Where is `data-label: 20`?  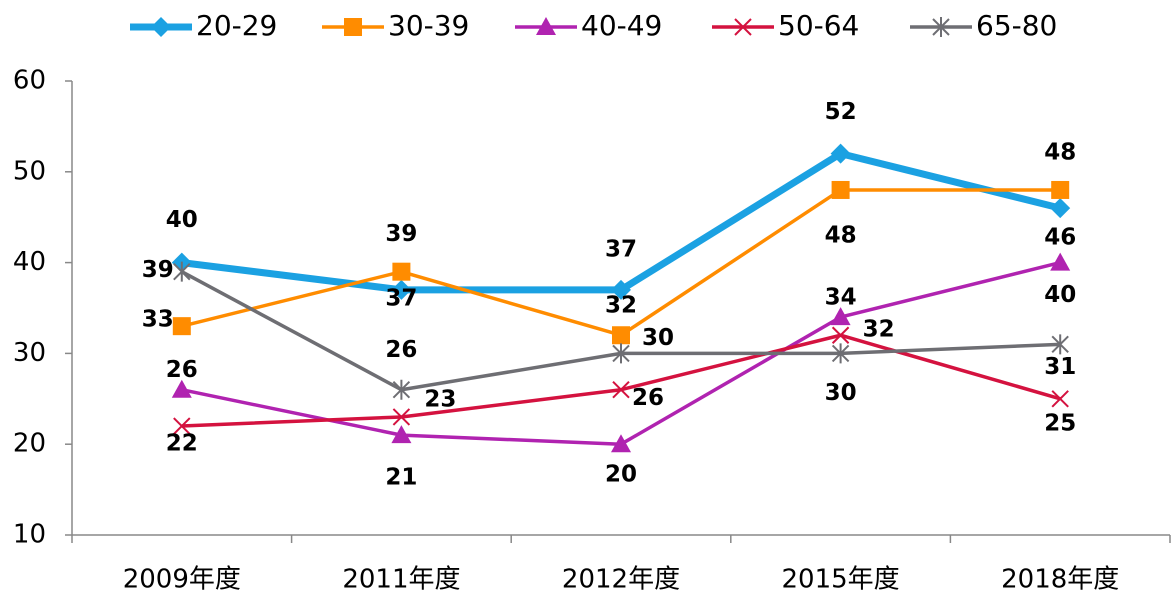
data-label: 20 is located at coordinates (621, 475).